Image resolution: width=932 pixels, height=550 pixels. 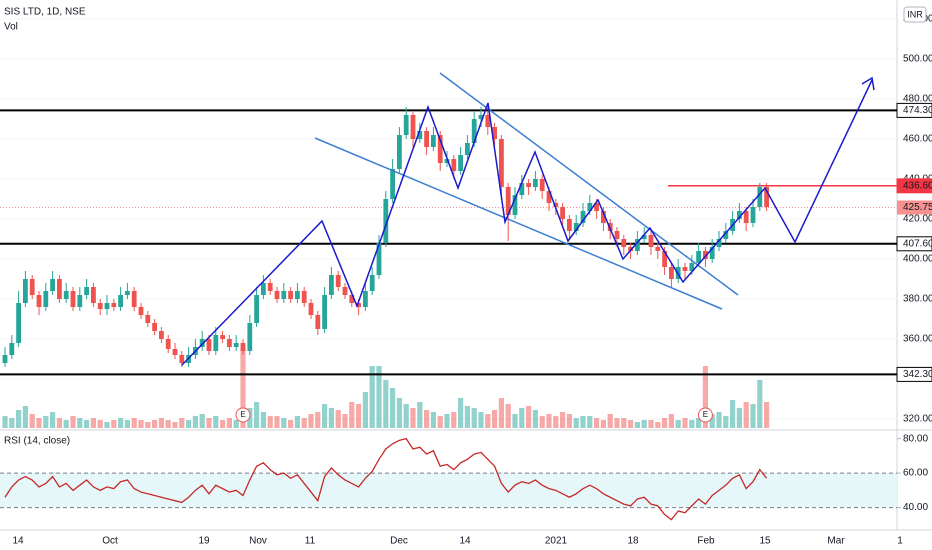 I want to click on currency: INR, so click(x=915, y=14).